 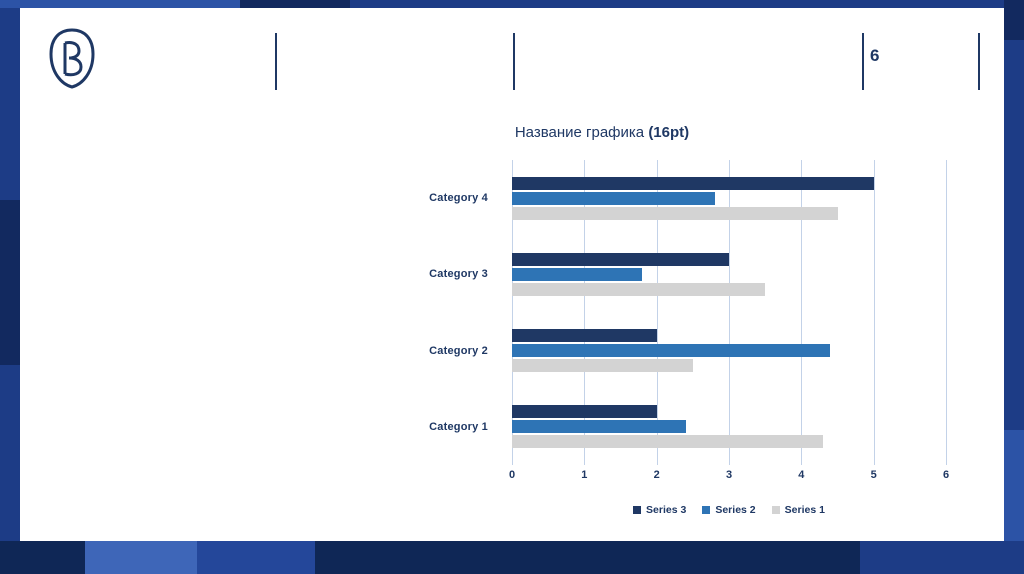 I want to click on page-number: 6, so click(x=875, y=55).